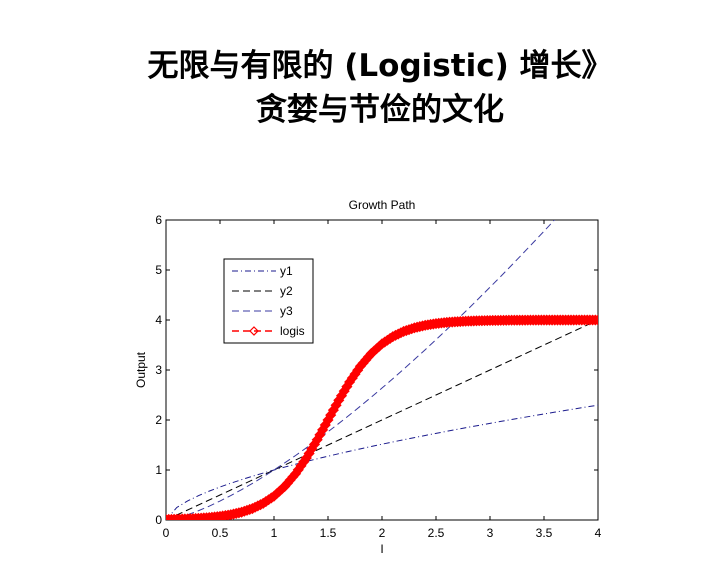 The image size is (710, 568). Describe the element at coordinates (328, 533) in the screenshot. I see `x-tick-label: 1.5` at that location.